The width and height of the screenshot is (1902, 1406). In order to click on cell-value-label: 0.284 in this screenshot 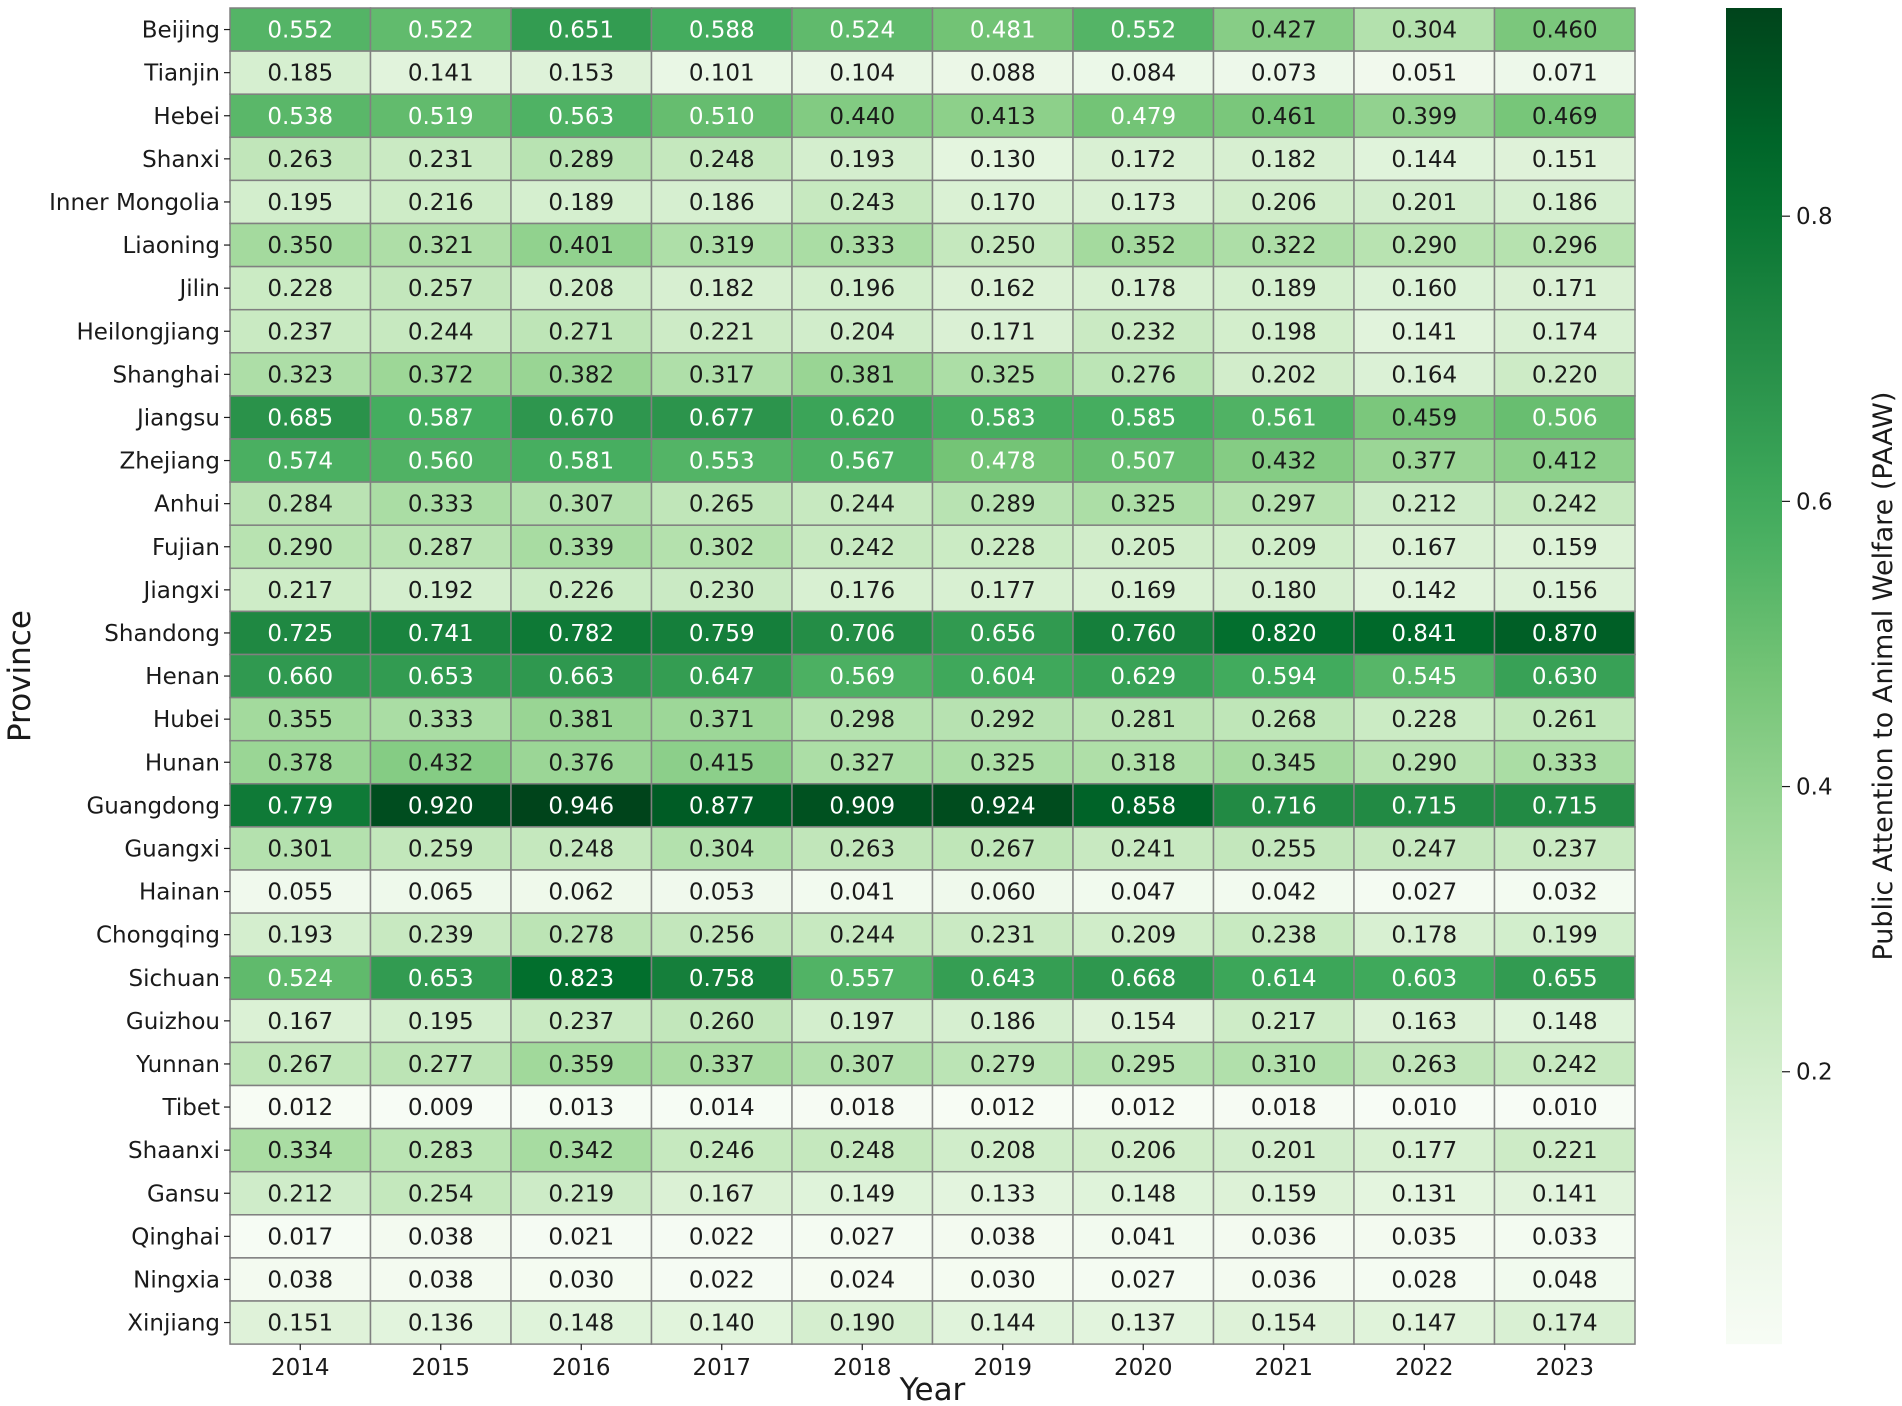, I will do `click(300, 505)`.